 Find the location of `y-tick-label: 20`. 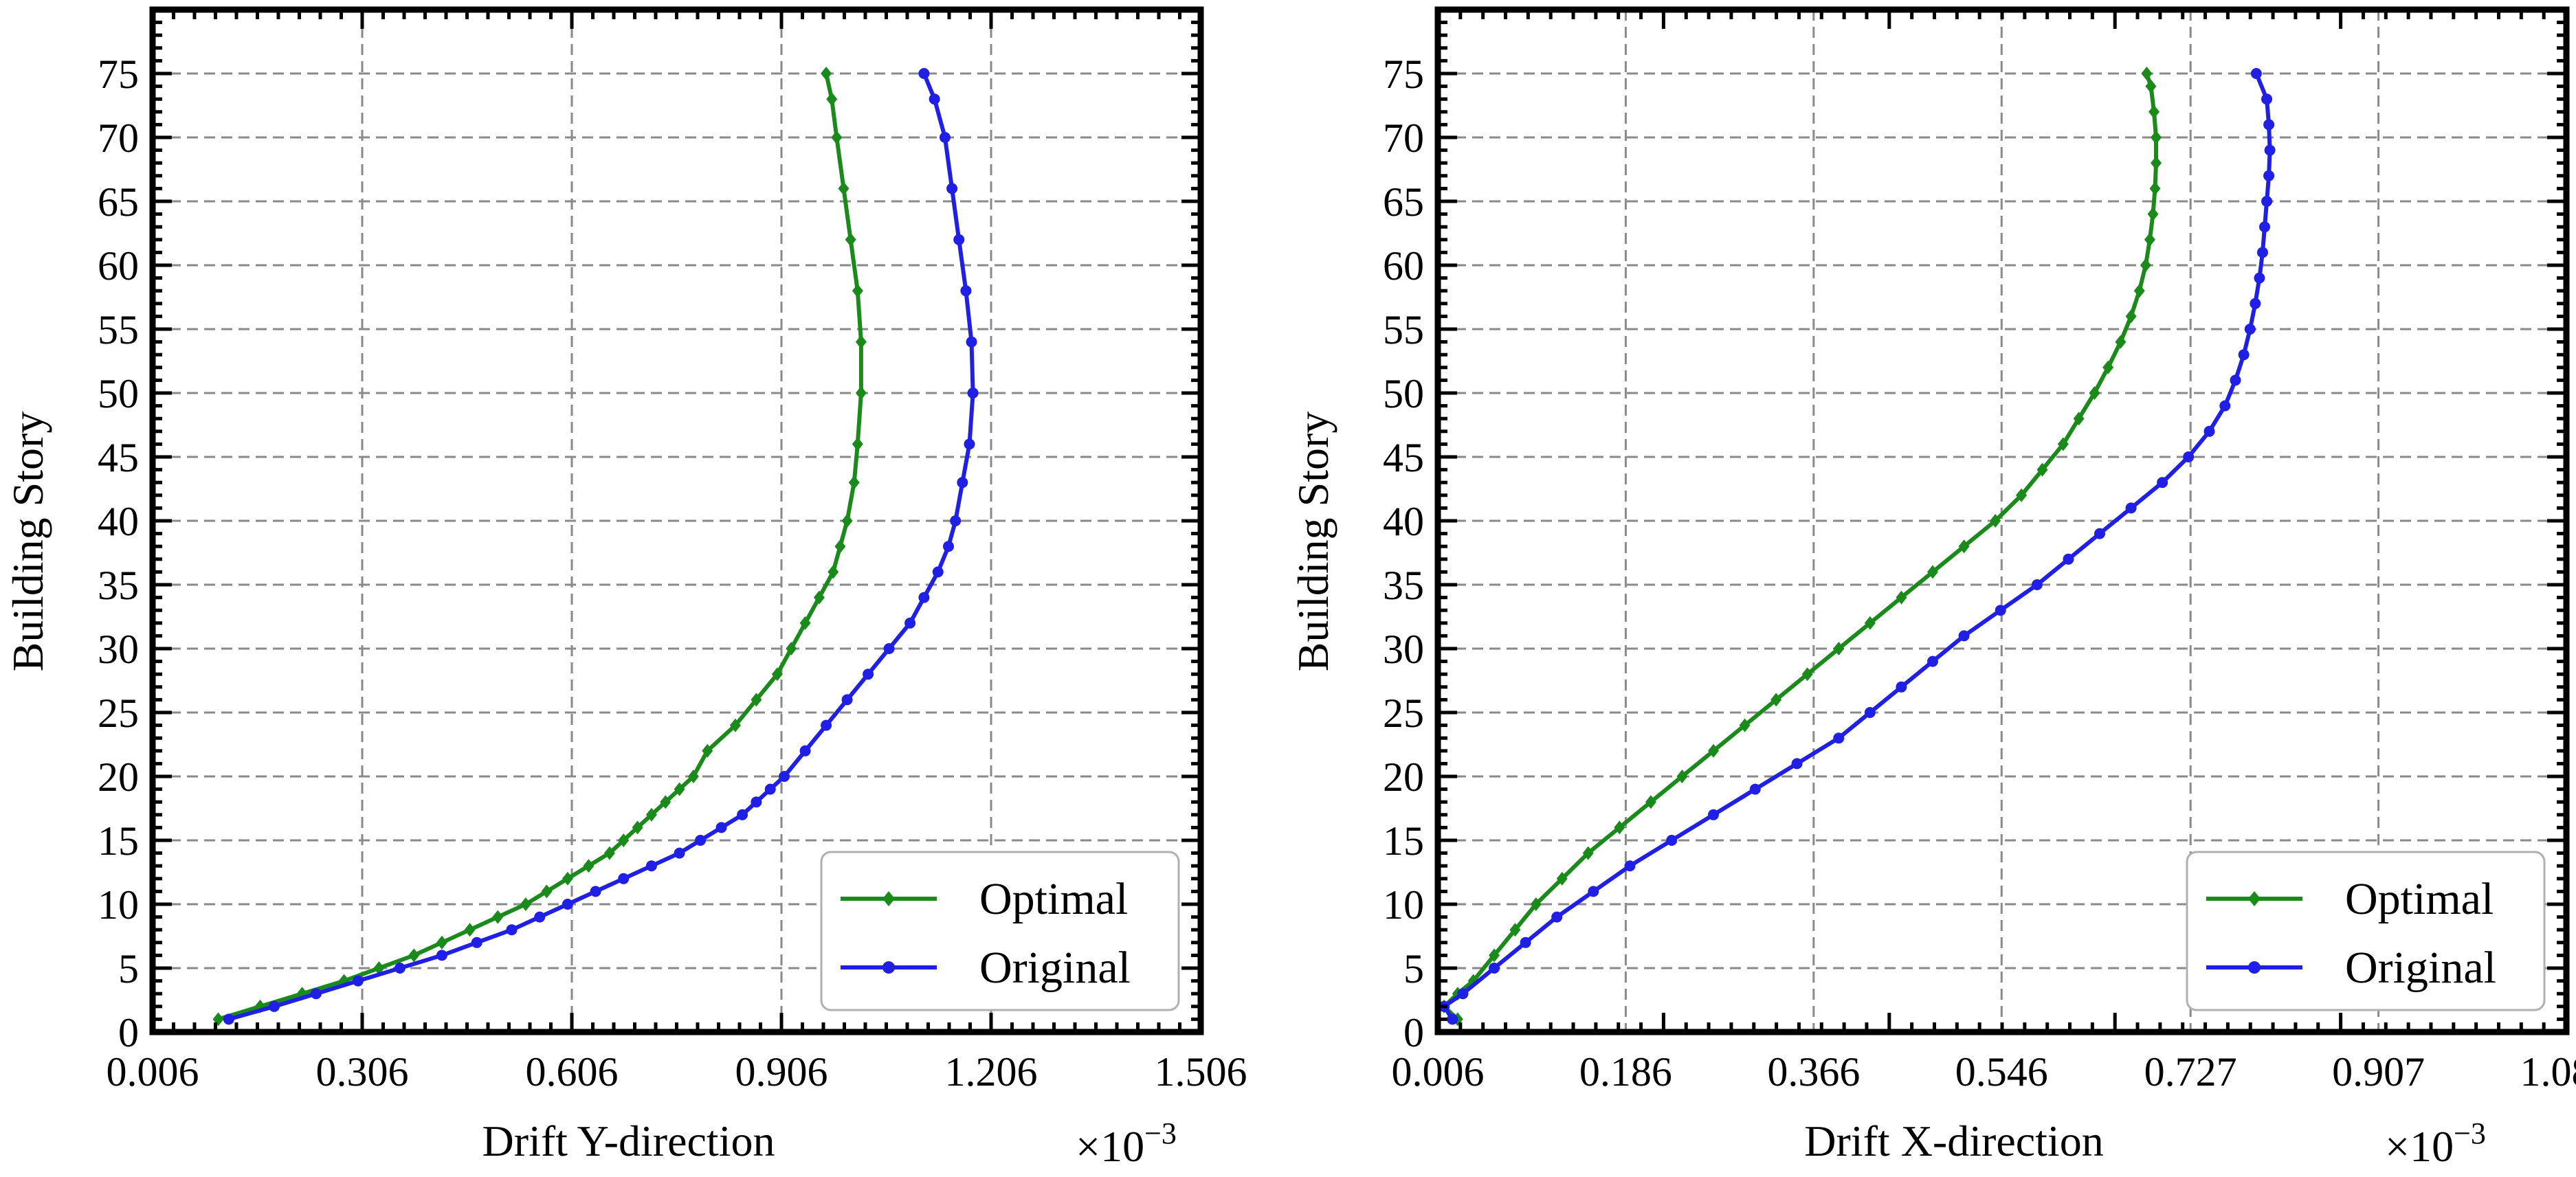

y-tick-label: 20 is located at coordinates (1403, 777).